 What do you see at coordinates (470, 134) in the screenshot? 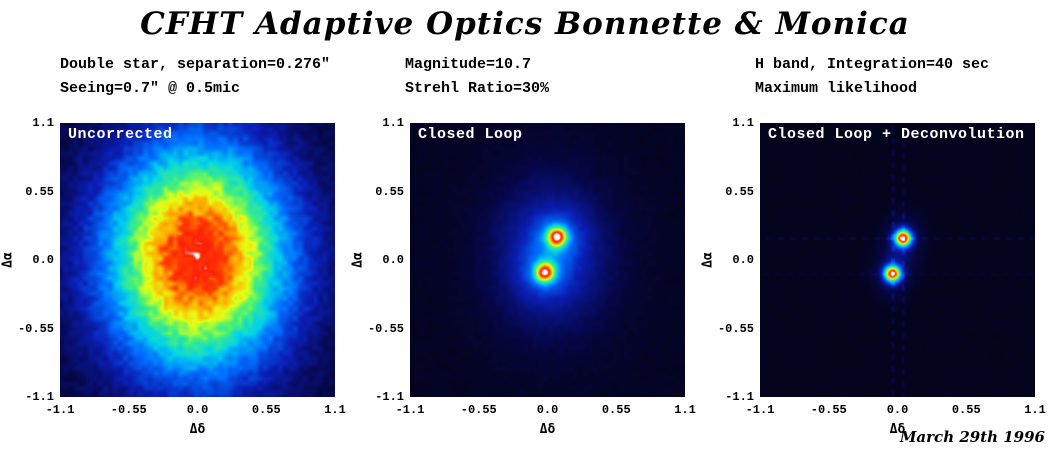
I see `panel-title: Closed Loop` at bounding box center [470, 134].